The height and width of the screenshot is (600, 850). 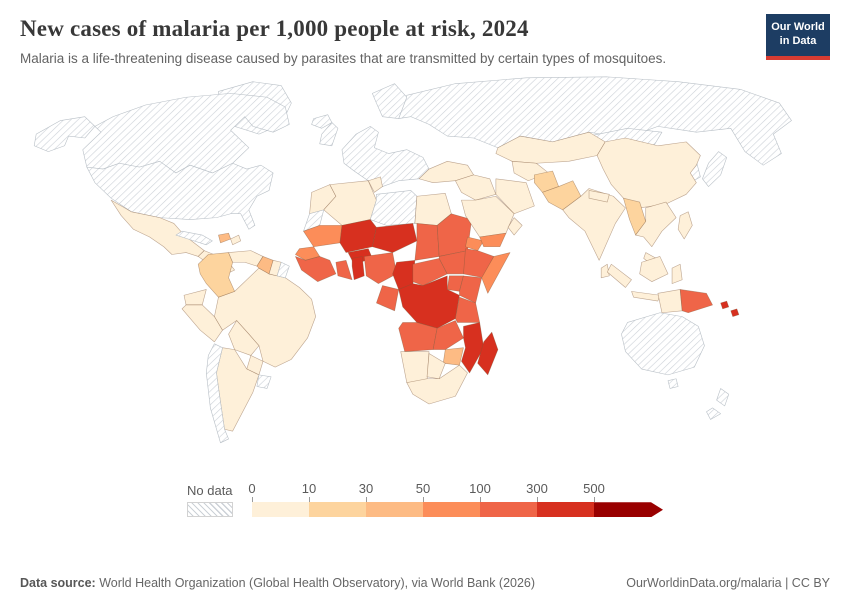 What do you see at coordinates (430, 272) in the screenshot?
I see `country-central-african-republic` at bounding box center [430, 272].